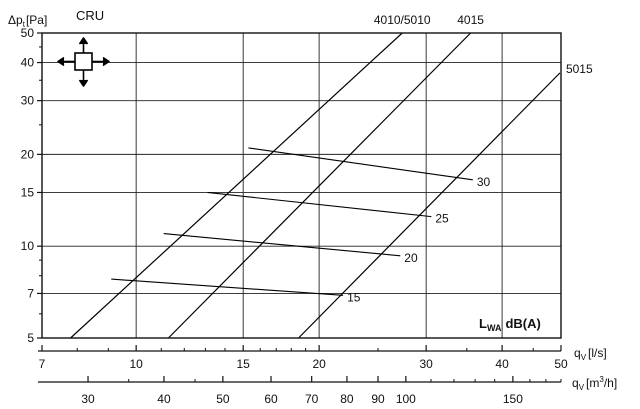  Describe the element at coordinates (354, 297) in the screenshot. I see `sound-level-label: 15` at that location.